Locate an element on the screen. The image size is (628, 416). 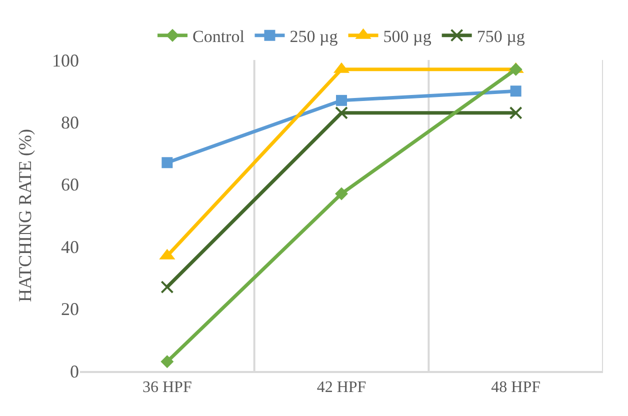
y-tick-label: 0 is located at coordinates (74, 371).